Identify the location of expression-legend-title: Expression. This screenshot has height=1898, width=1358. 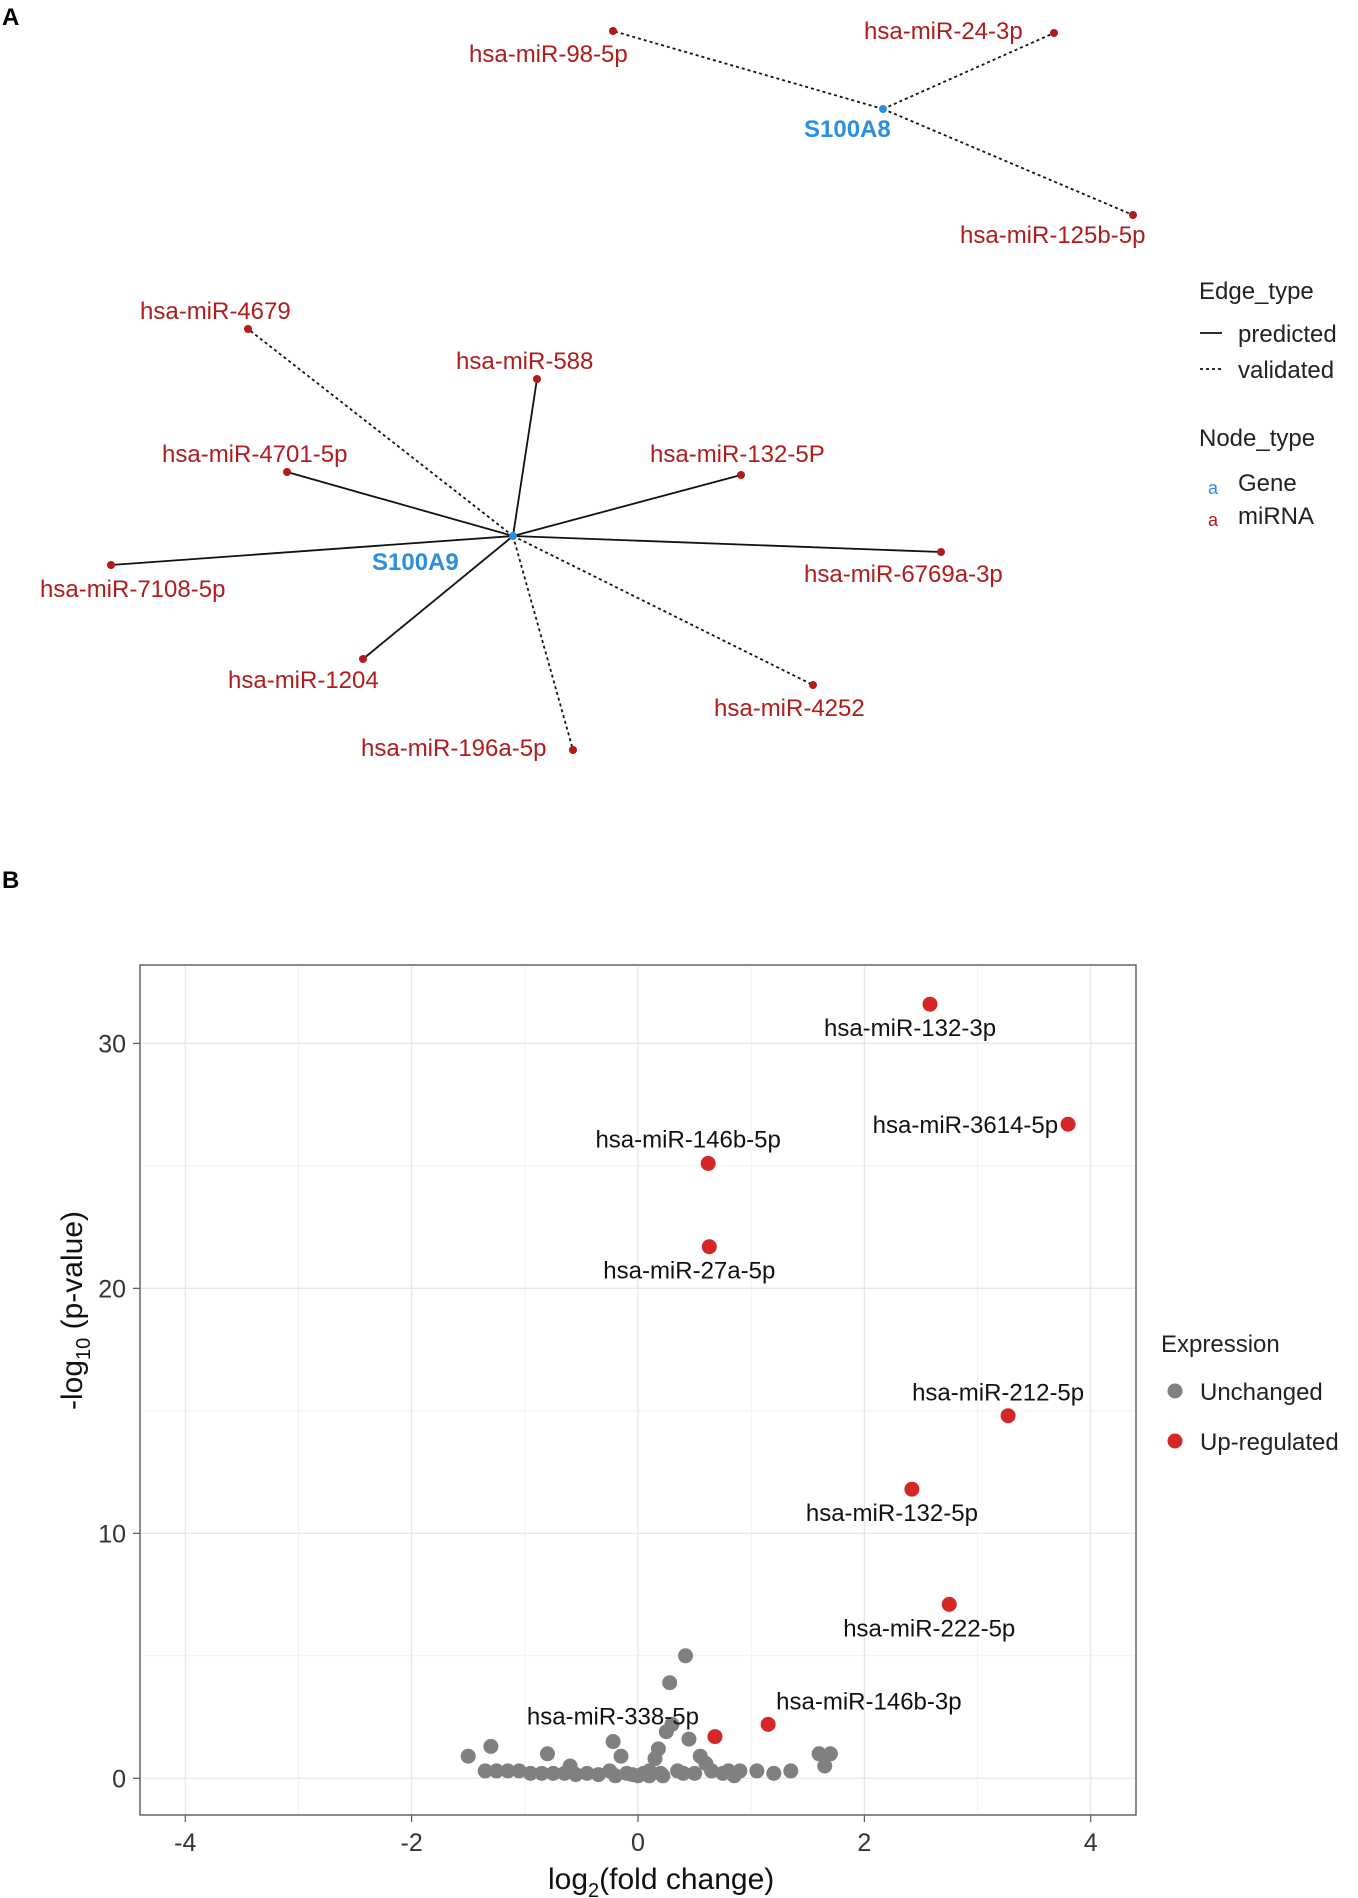
(1220, 1344).